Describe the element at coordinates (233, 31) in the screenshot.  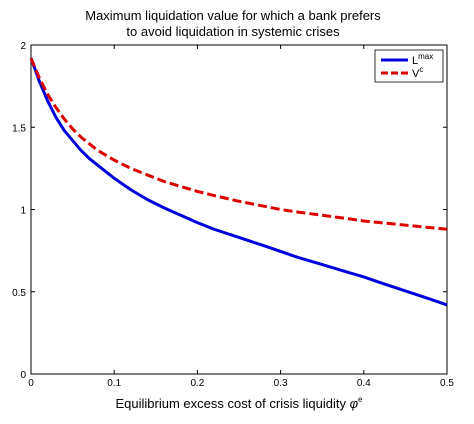
I see `chart-title-line-2: to avoid liquidation in systemic crises` at that location.